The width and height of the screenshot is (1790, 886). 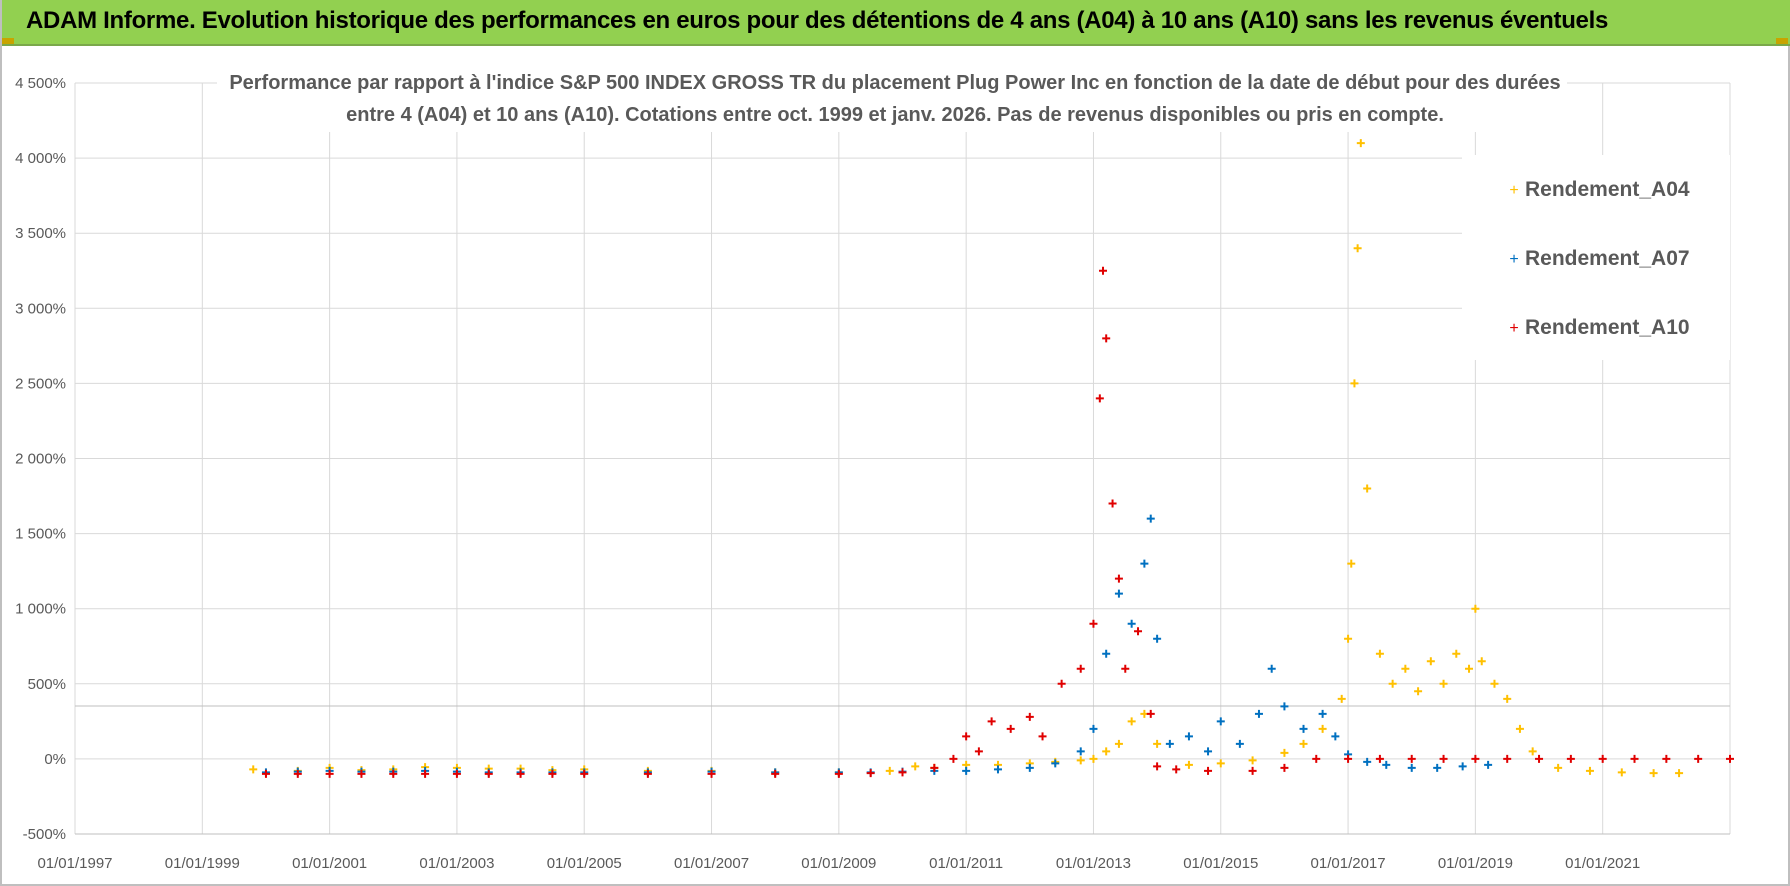 I want to click on y-tick-label: 2 500%, so click(x=40, y=383).